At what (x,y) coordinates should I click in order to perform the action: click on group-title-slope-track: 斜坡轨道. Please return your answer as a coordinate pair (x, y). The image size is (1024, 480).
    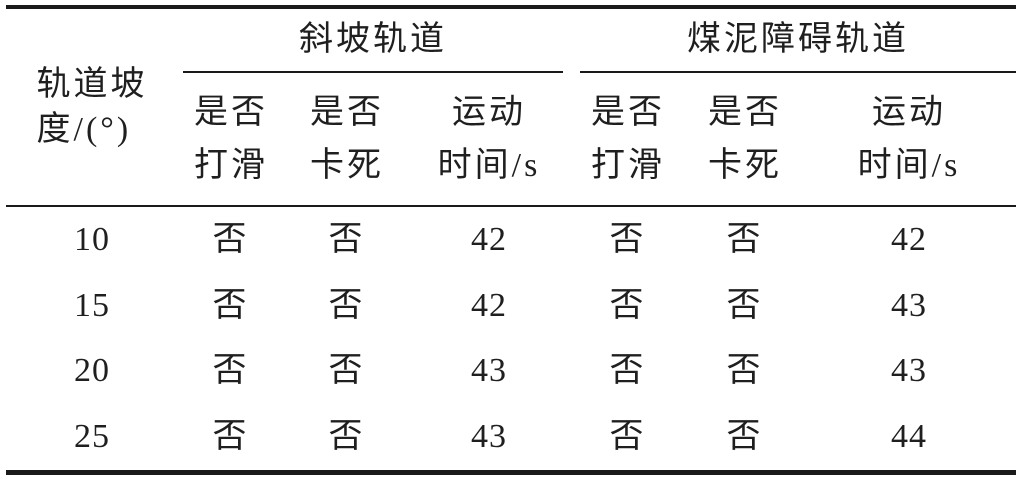
    Looking at the image, I should click on (373, 41).